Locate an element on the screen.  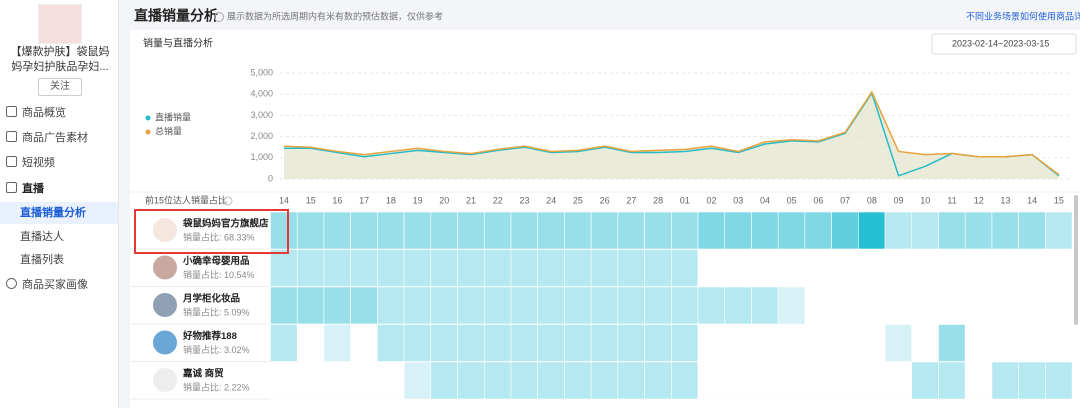
menu-item: 商品概览 is located at coordinates (36, 113).